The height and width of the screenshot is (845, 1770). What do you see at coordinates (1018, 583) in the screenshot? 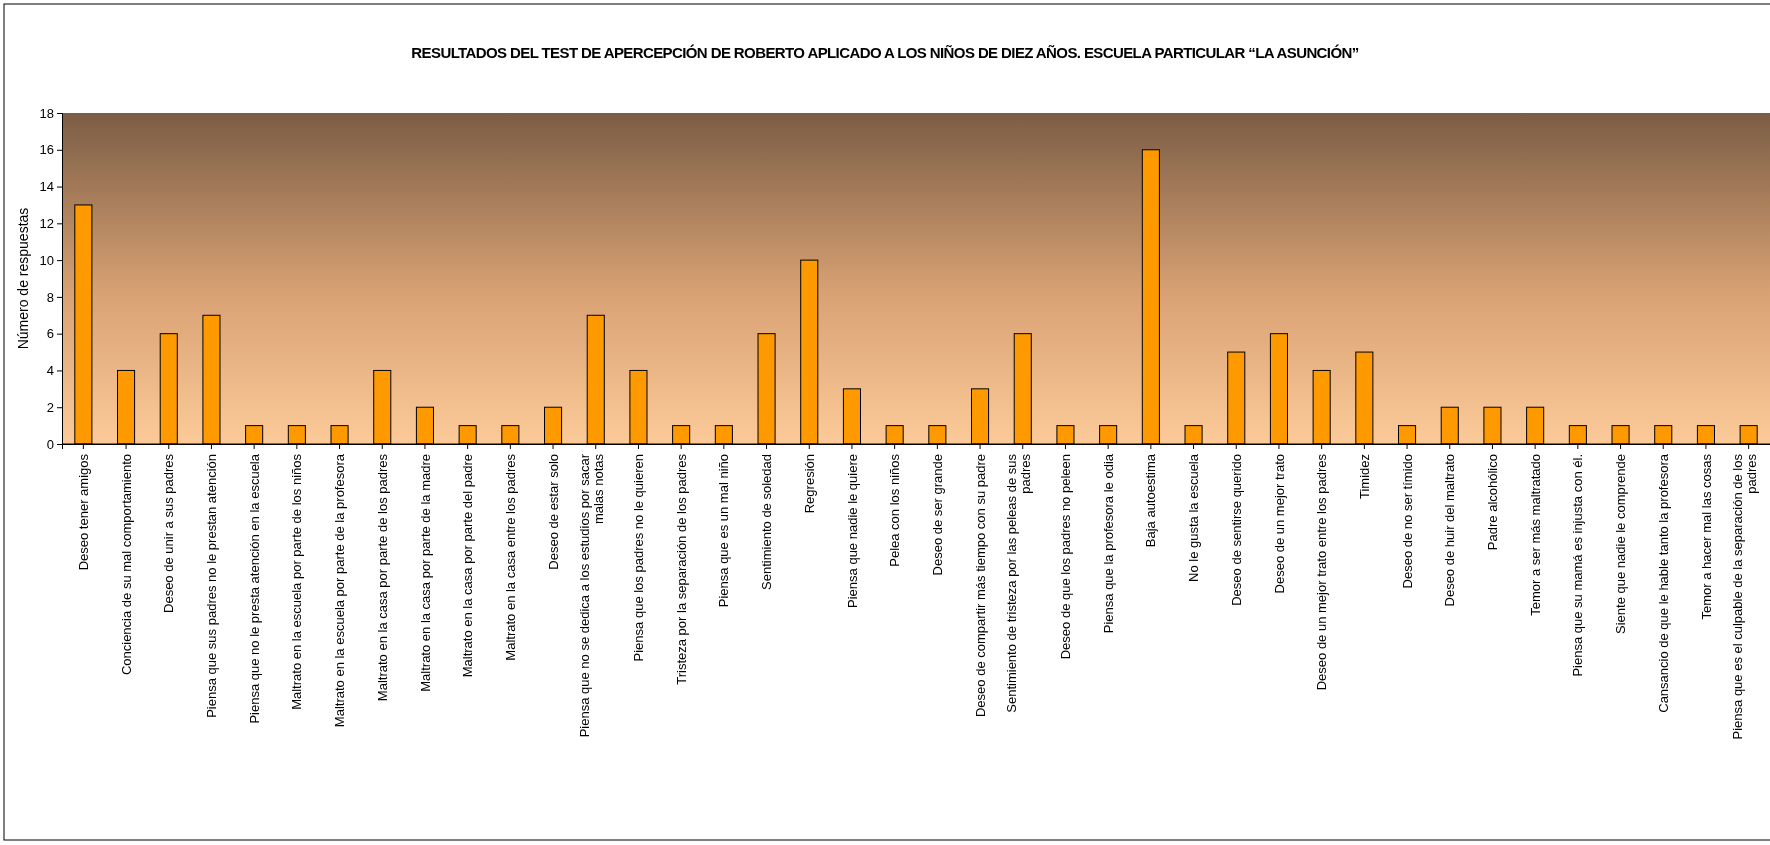
I see `x-tick-label: Sentimiento de tristeza por las peleas de sus padres` at bounding box center [1018, 583].